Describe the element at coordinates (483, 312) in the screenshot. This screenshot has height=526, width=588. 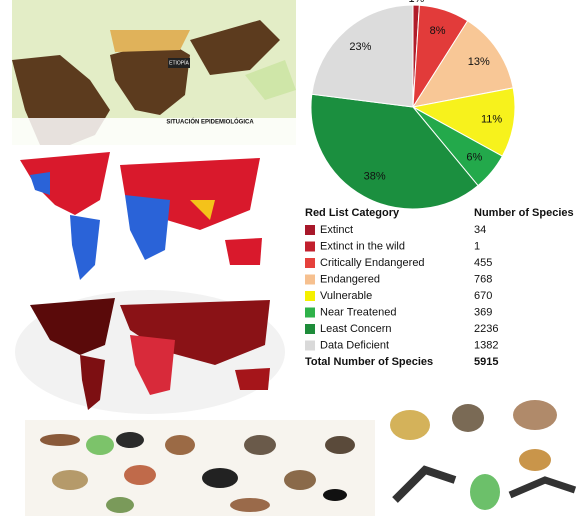
I see `species-count: 369` at that location.